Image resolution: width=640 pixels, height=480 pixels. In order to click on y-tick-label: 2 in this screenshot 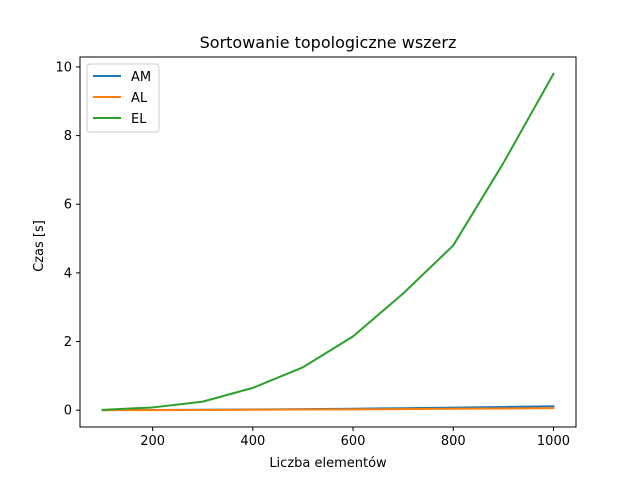, I will do `click(68, 342)`.